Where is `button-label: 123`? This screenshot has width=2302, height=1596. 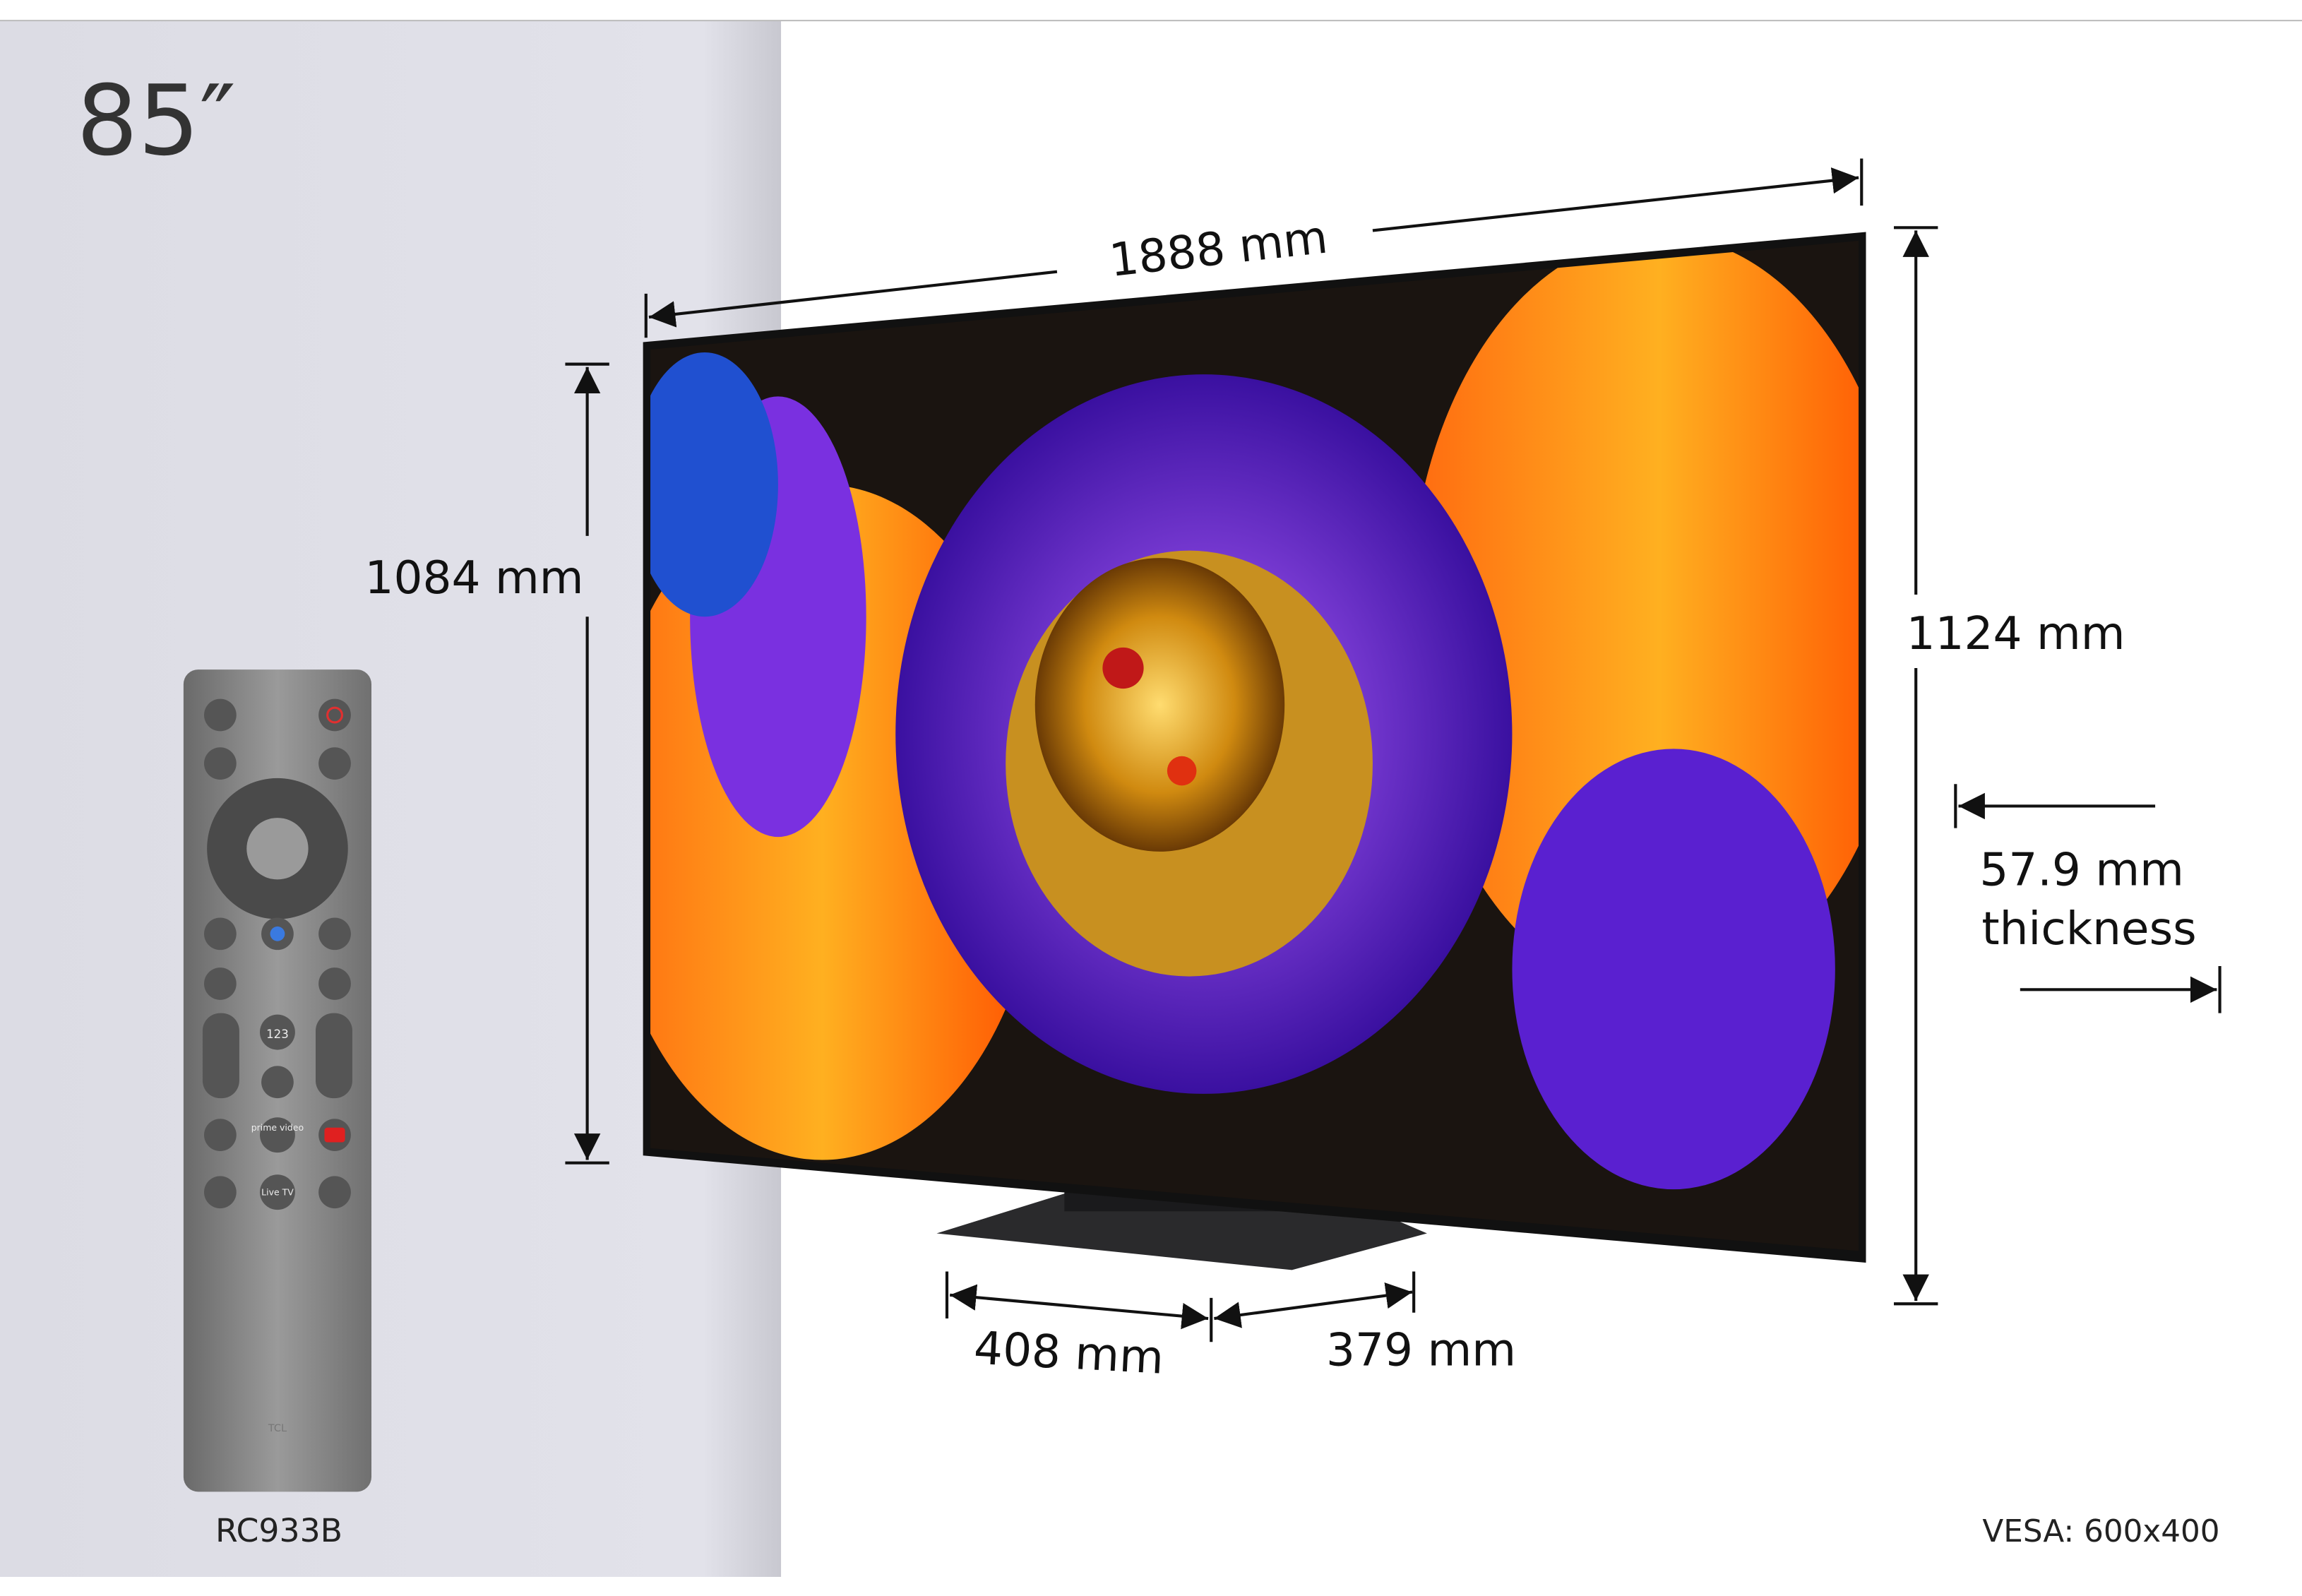
button-label: 123 is located at coordinates (277, 1035).